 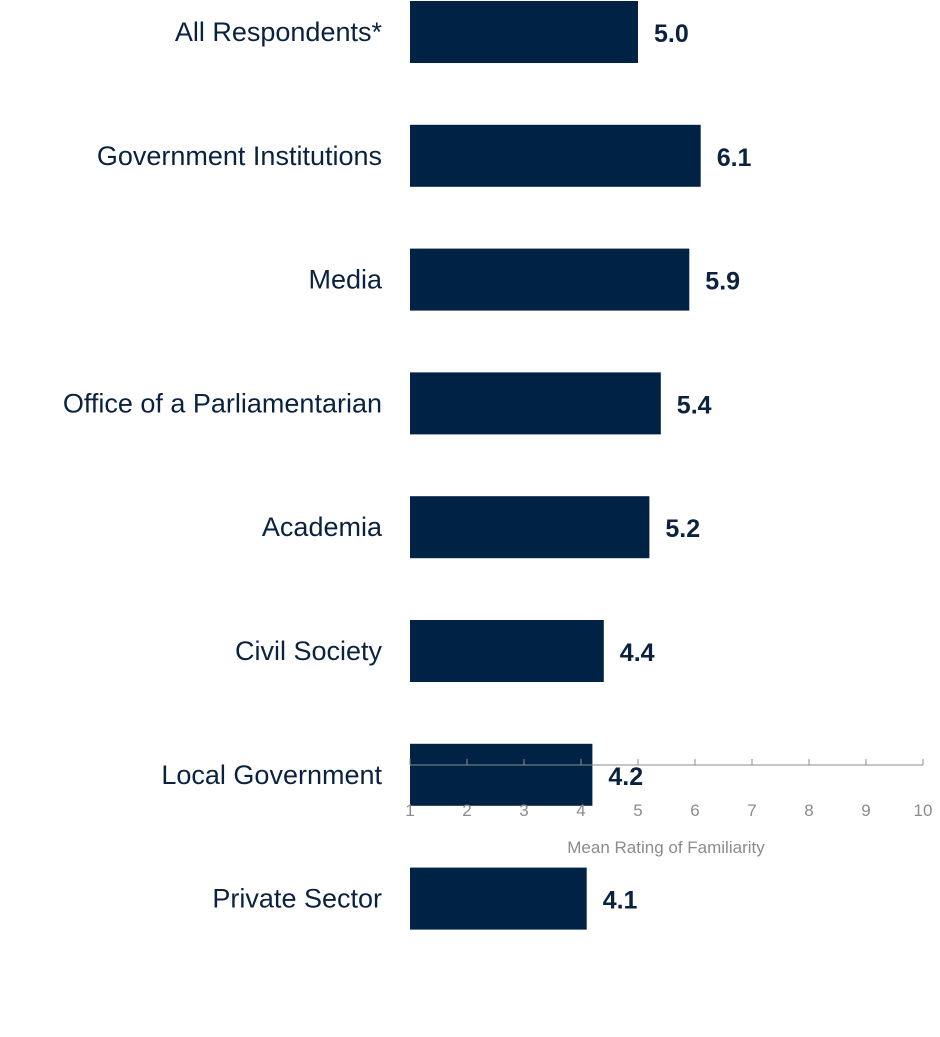 What do you see at coordinates (279, 32) in the screenshot?
I see `category-label: All Respondents*` at bounding box center [279, 32].